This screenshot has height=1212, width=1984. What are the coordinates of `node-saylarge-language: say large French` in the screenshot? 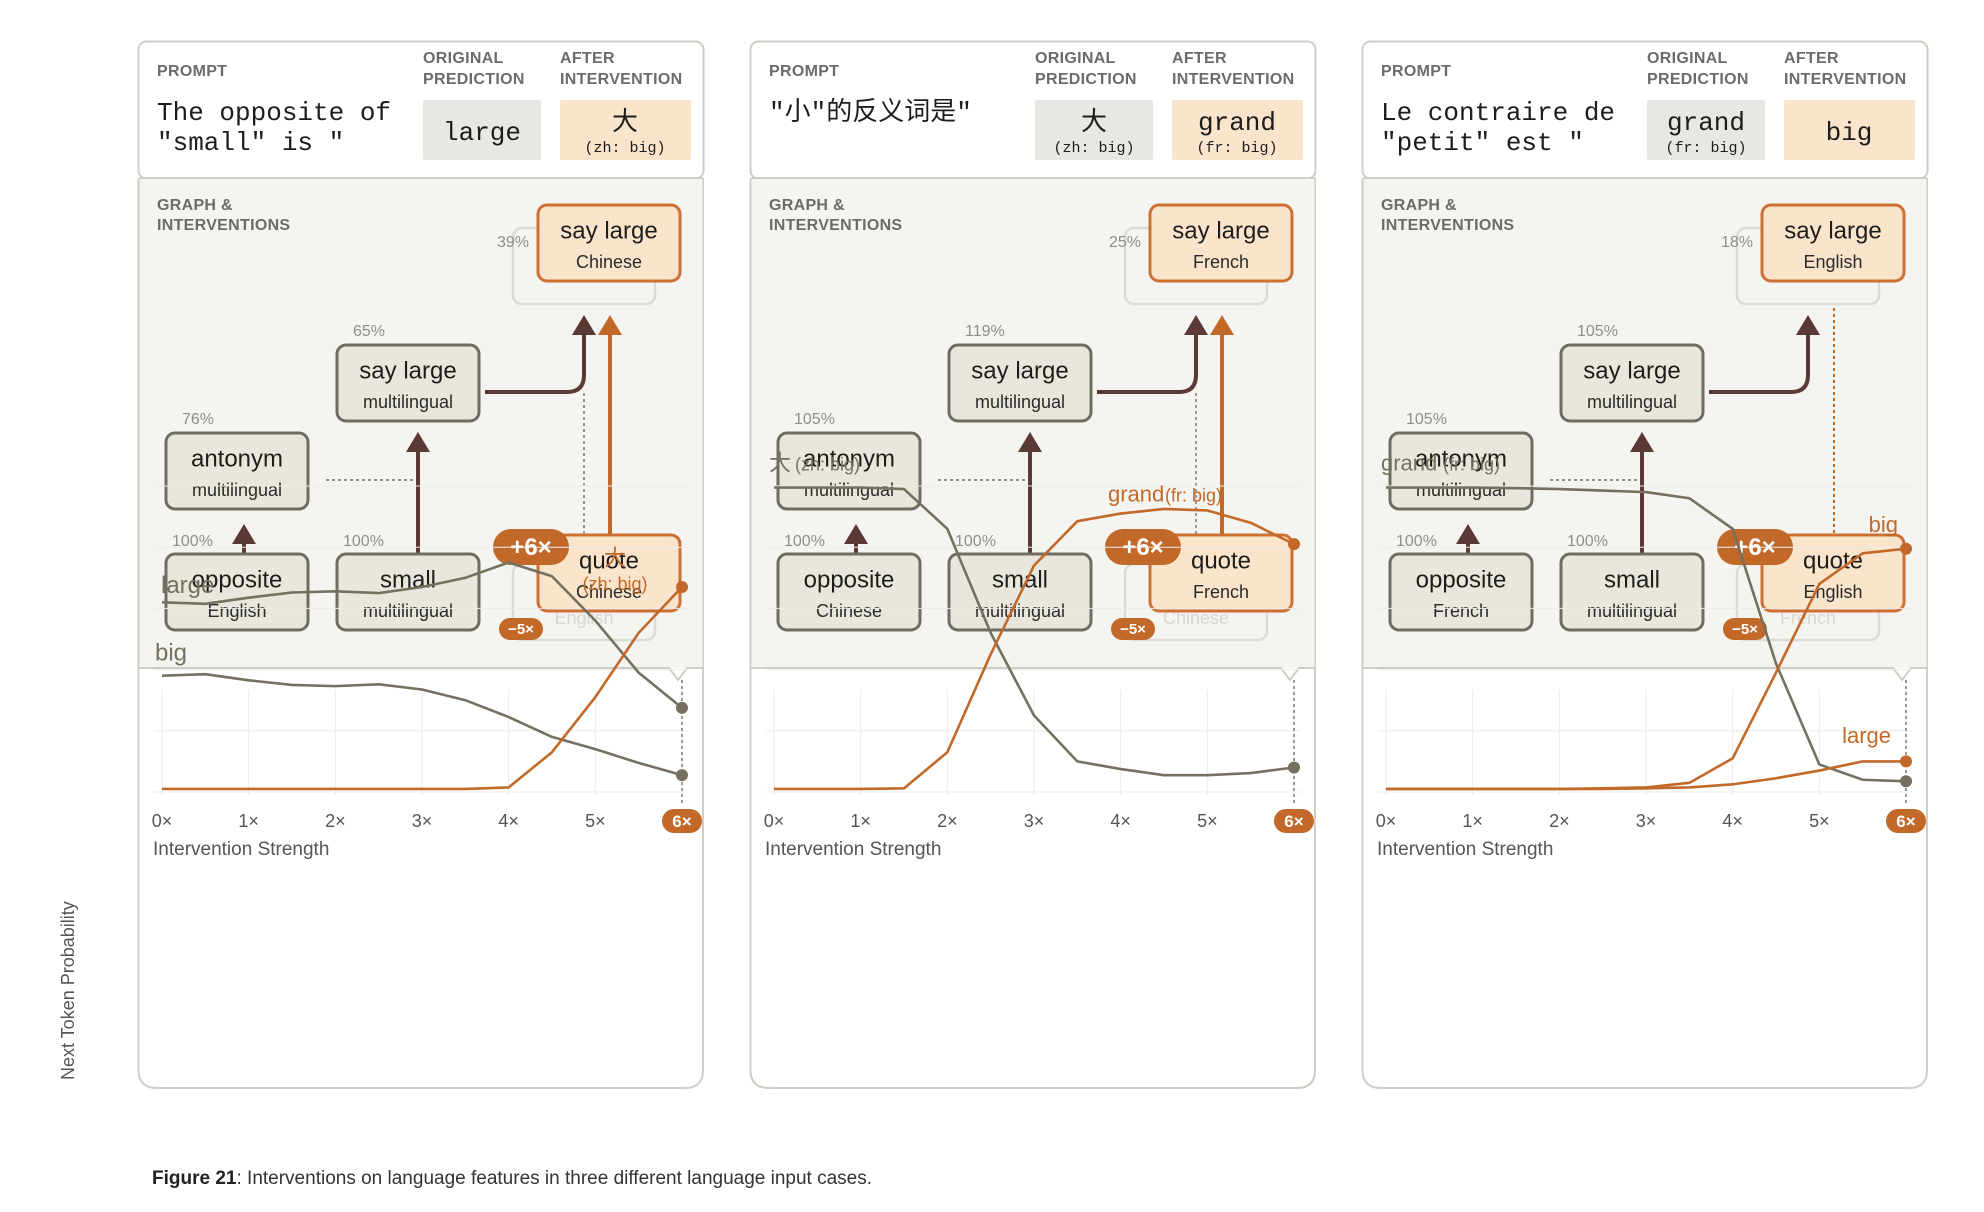 It's located at (1221, 243).